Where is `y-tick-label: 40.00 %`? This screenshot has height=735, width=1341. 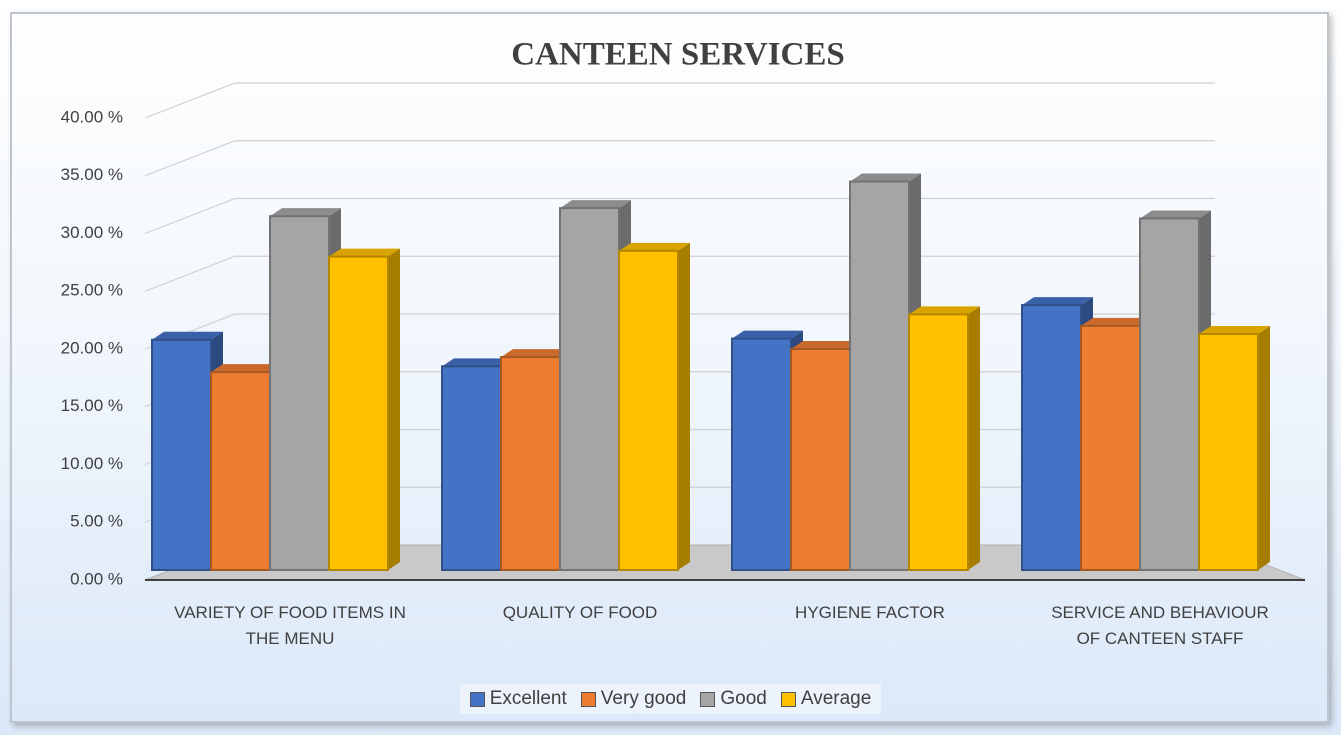 y-tick-label: 40.00 % is located at coordinates (92, 116).